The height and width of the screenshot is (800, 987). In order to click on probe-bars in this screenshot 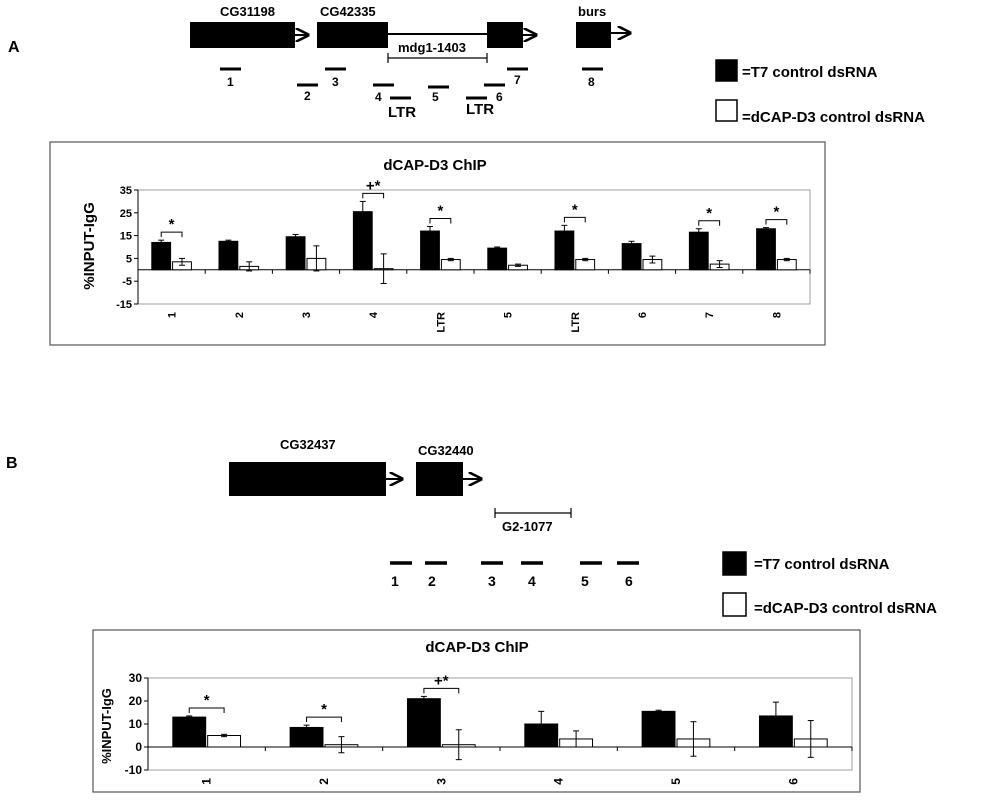, I will do `click(411, 83)`.